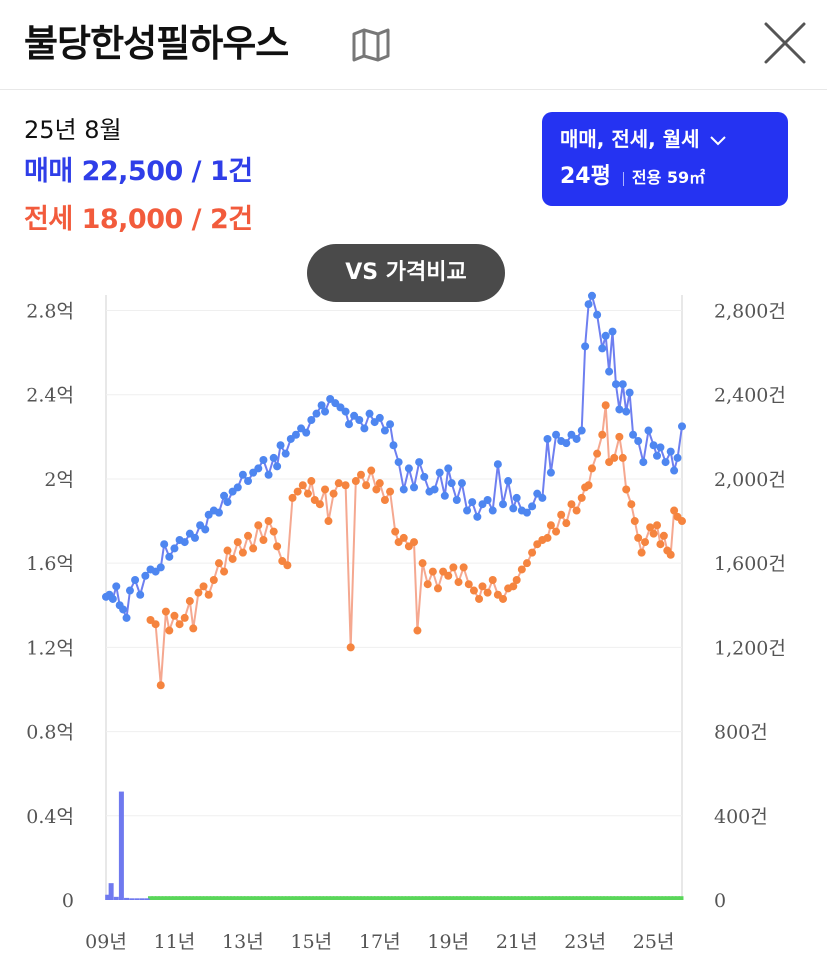 This screenshot has width=827, height=967. Describe the element at coordinates (50, 564) in the screenshot. I see `y-left-tick-label: 1.6억` at that location.